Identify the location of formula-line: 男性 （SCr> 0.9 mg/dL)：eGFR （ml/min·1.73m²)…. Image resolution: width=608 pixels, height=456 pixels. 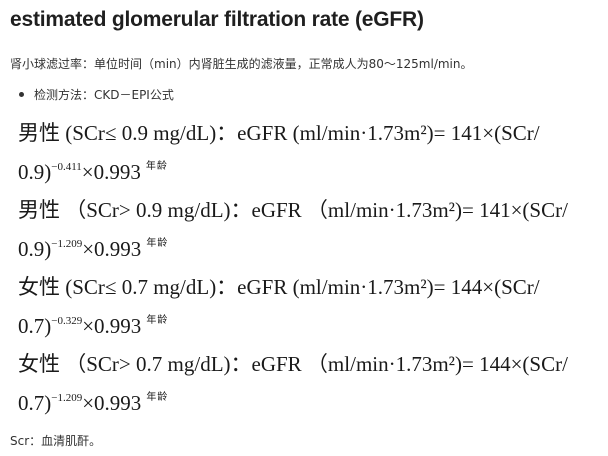
(293, 210).